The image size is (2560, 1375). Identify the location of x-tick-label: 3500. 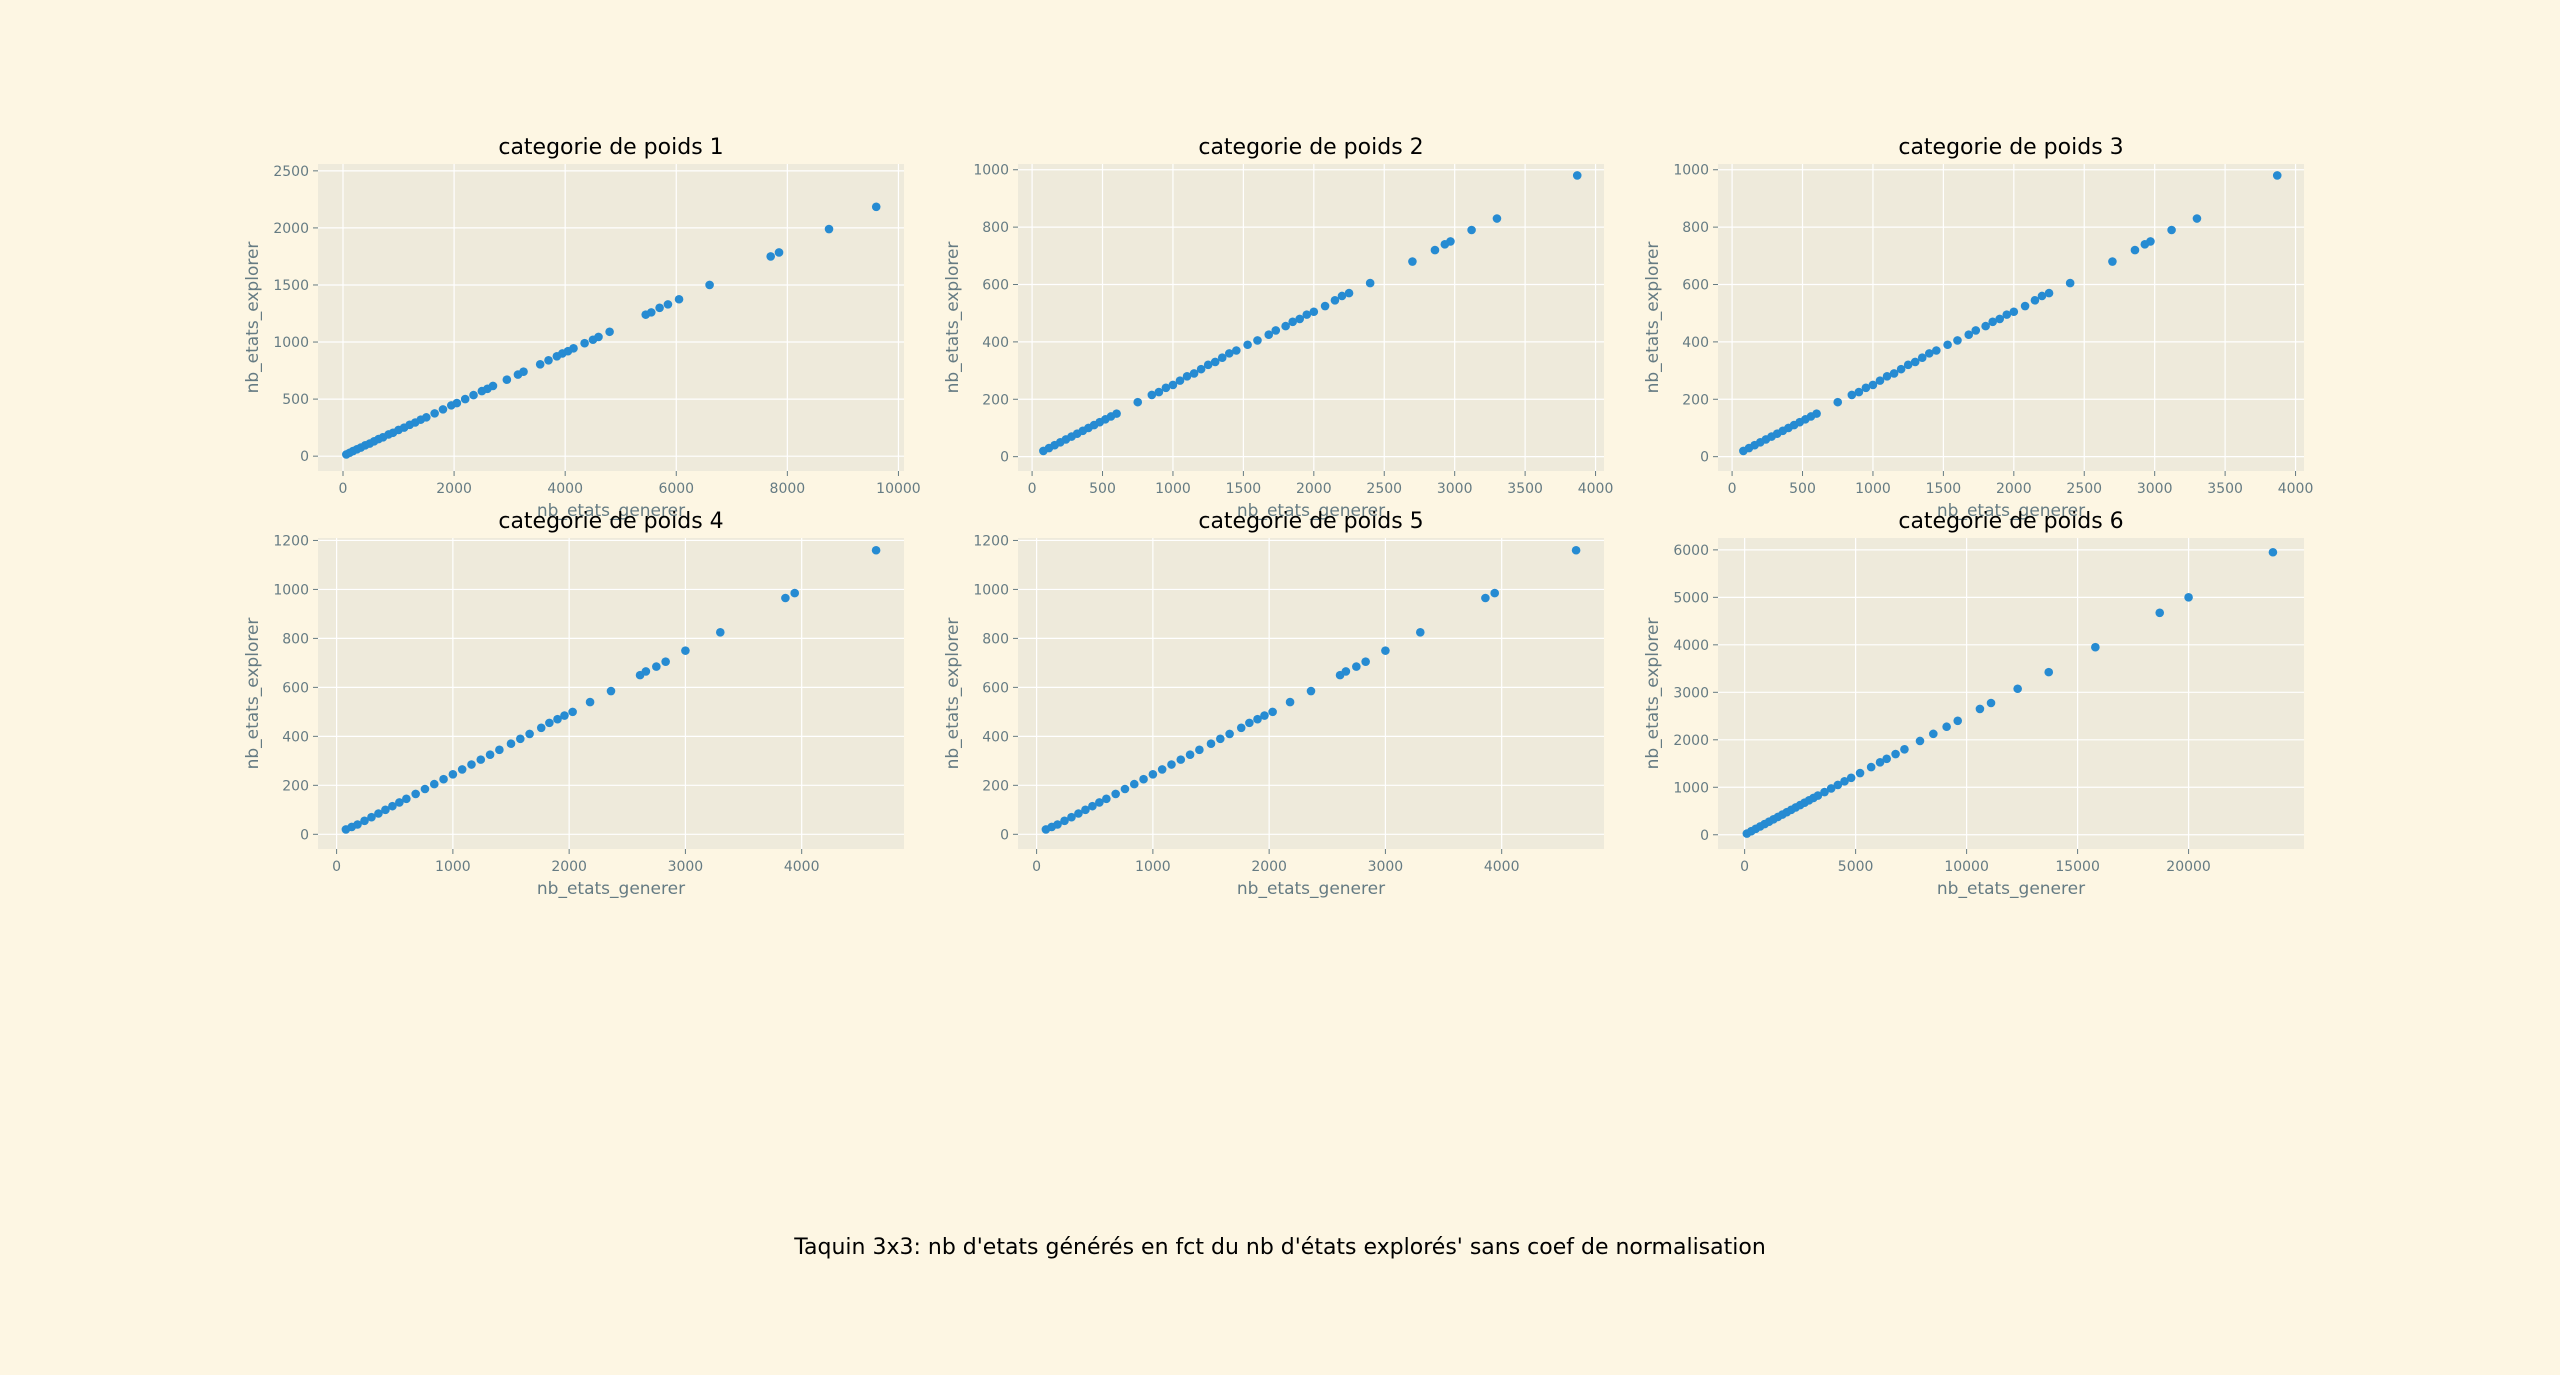
(1525, 489).